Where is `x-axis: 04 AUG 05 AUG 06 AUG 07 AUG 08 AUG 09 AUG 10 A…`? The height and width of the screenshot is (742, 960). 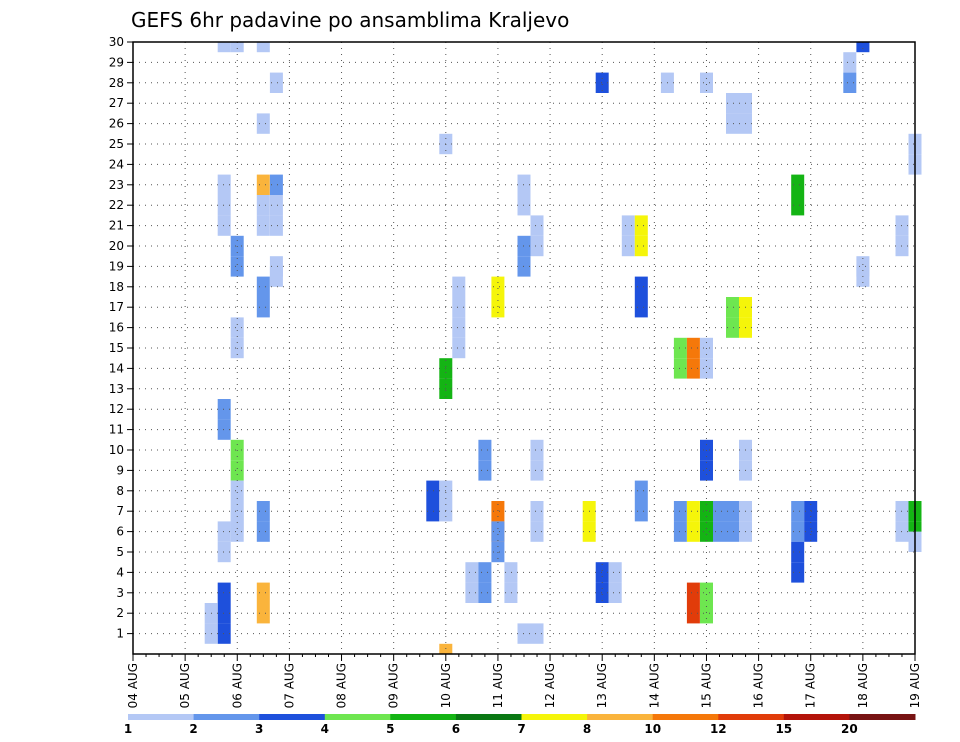 x-axis: 04 AUG 05 AUG 06 AUG 07 AUG 08 AUG 09 AUG 10 A… is located at coordinates (524, 681).